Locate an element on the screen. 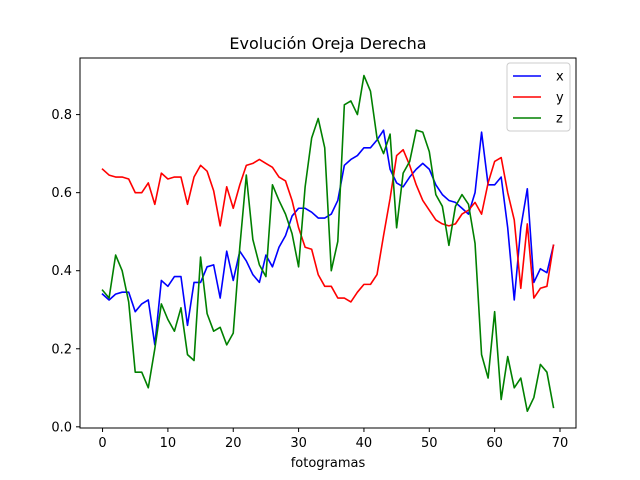 The image size is (640, 480). legend: xyz is located at coordinates (538, 97).